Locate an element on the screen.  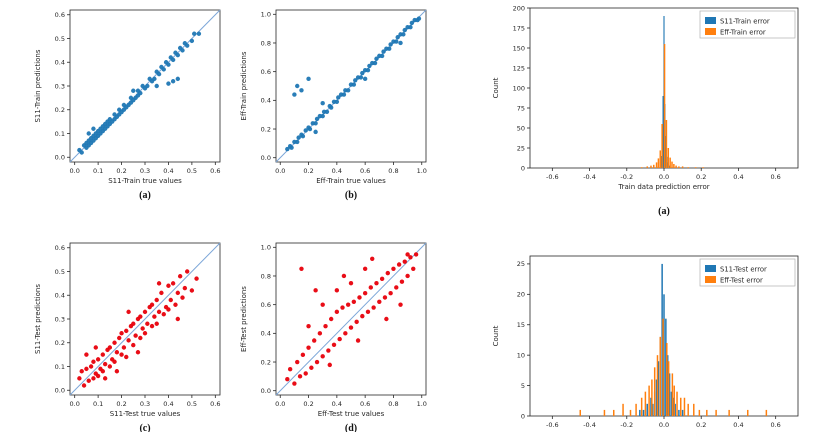
svg-text: 200 is located at coordinates (519, 8).